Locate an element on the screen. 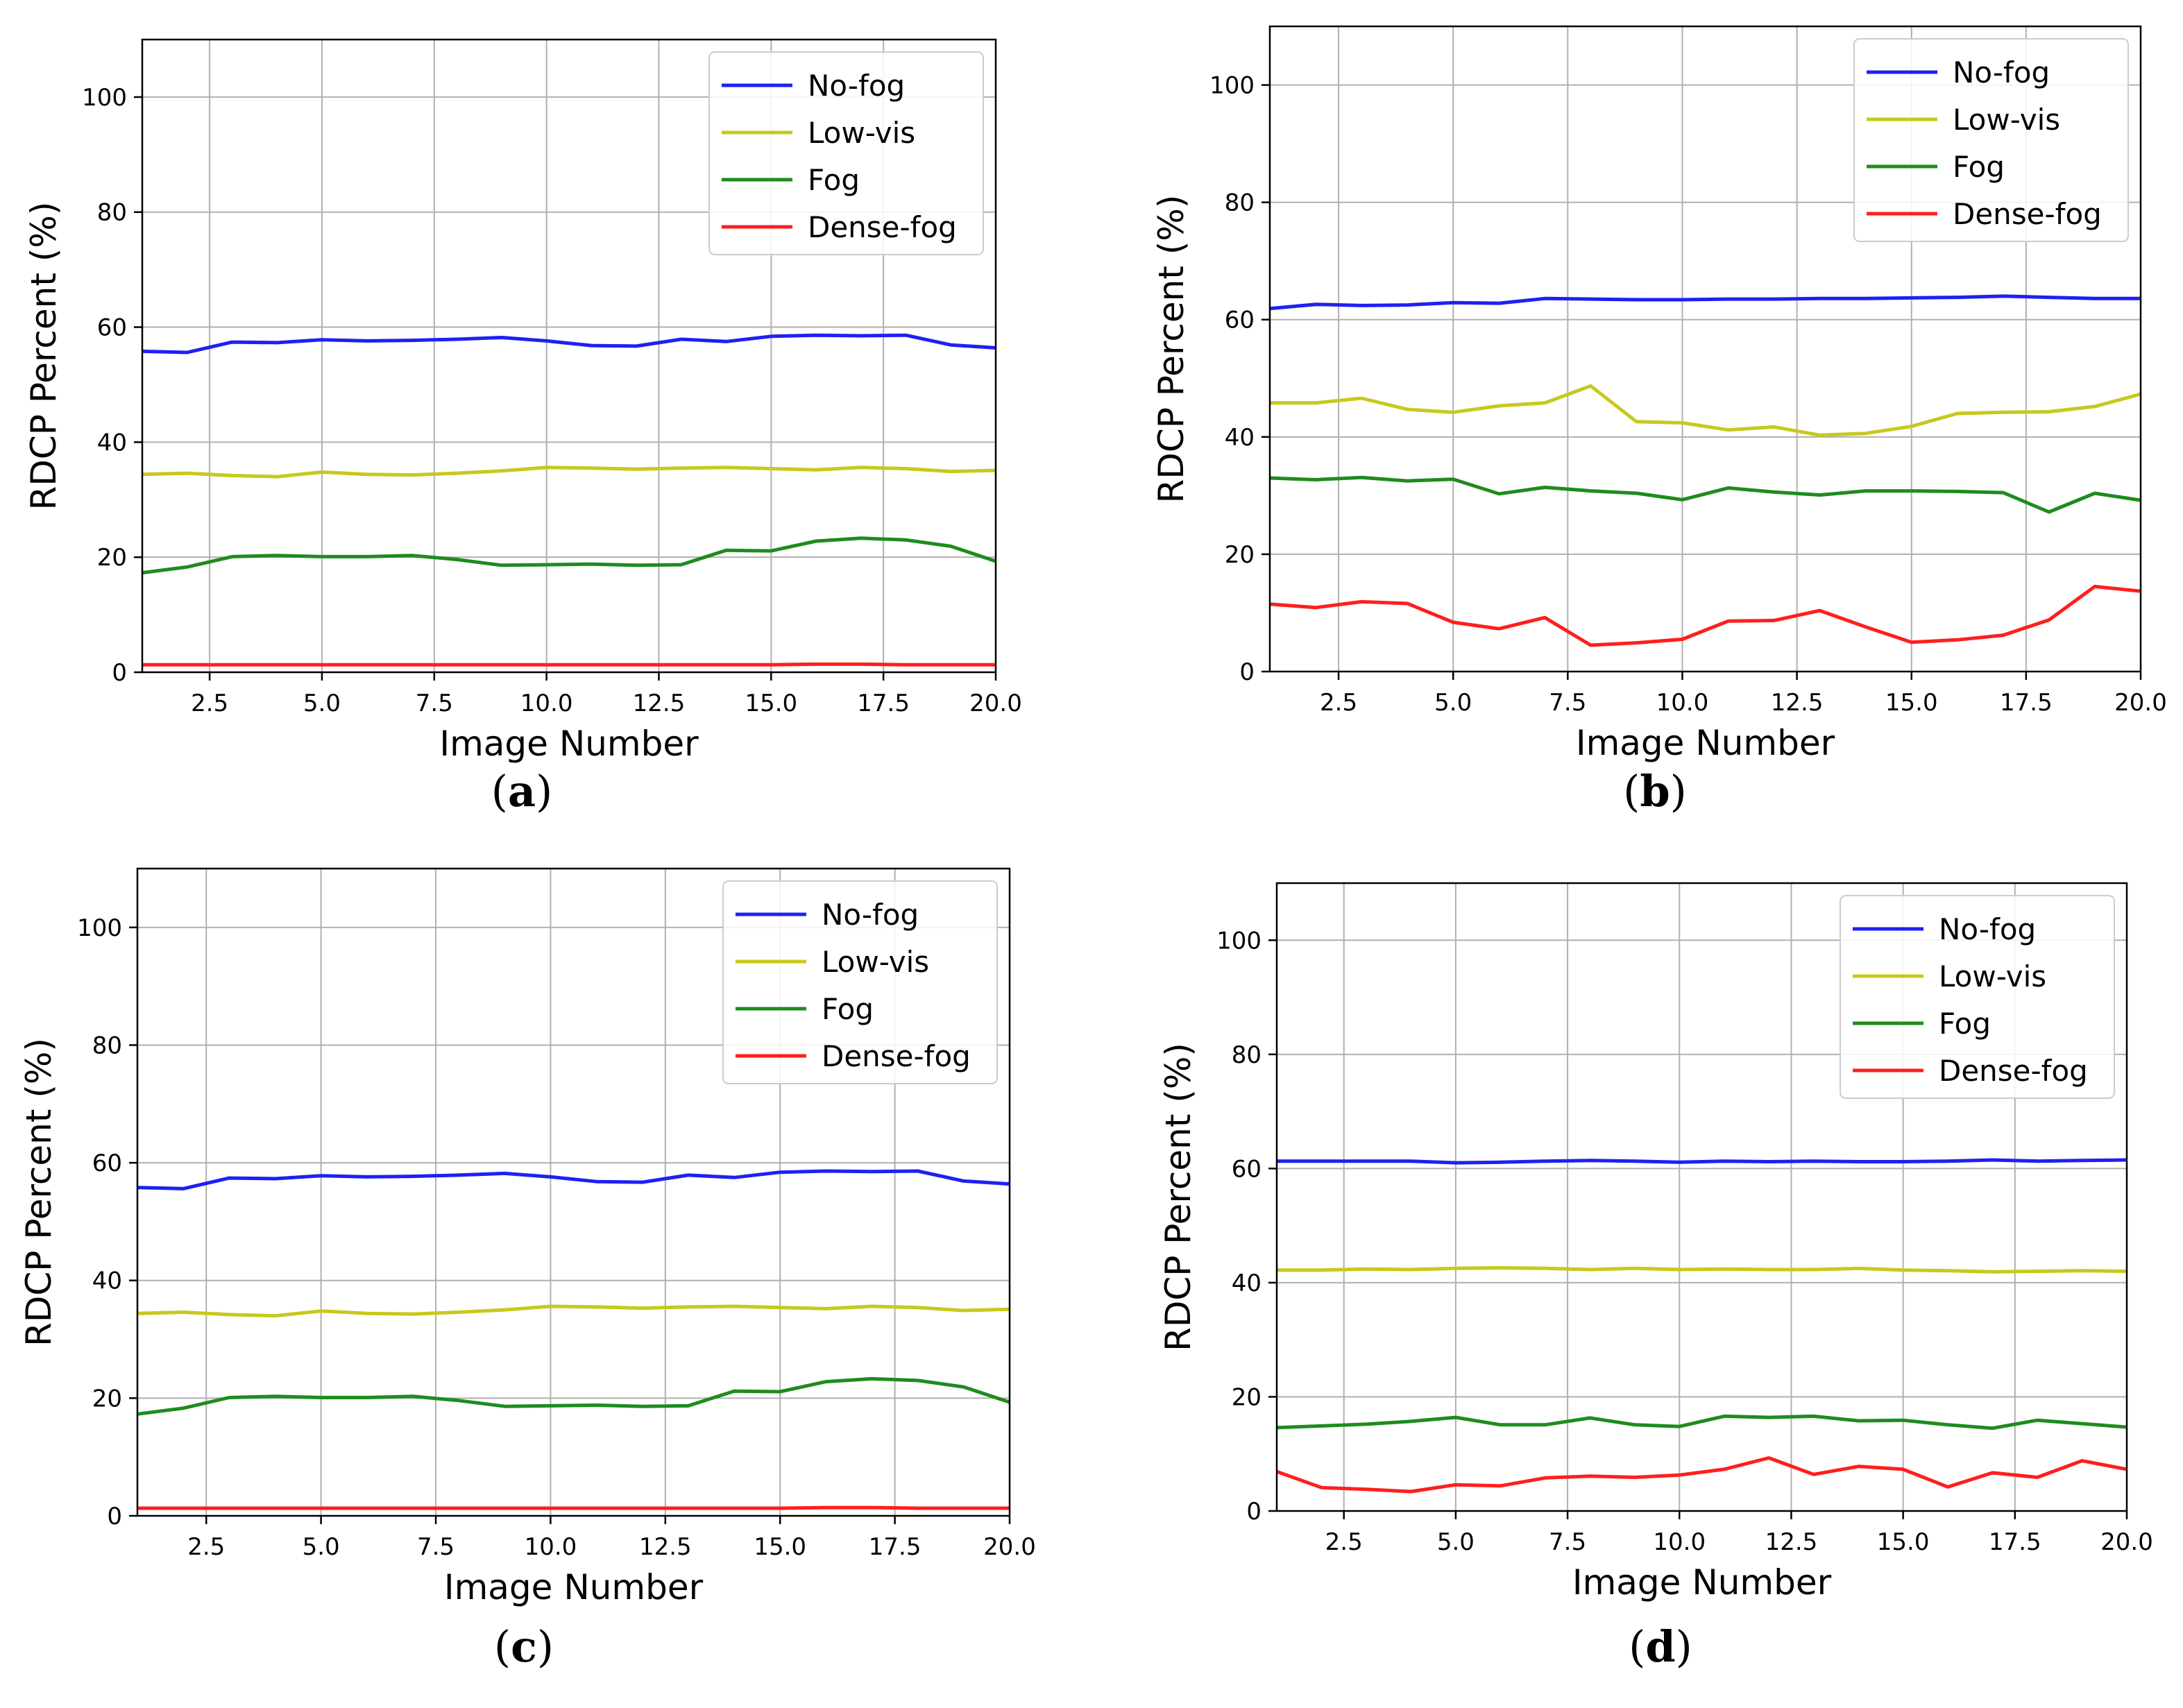 The height and width of the screenshot is (1708, 2183). caption-letter: d is located at coordinates (1660, 1646).